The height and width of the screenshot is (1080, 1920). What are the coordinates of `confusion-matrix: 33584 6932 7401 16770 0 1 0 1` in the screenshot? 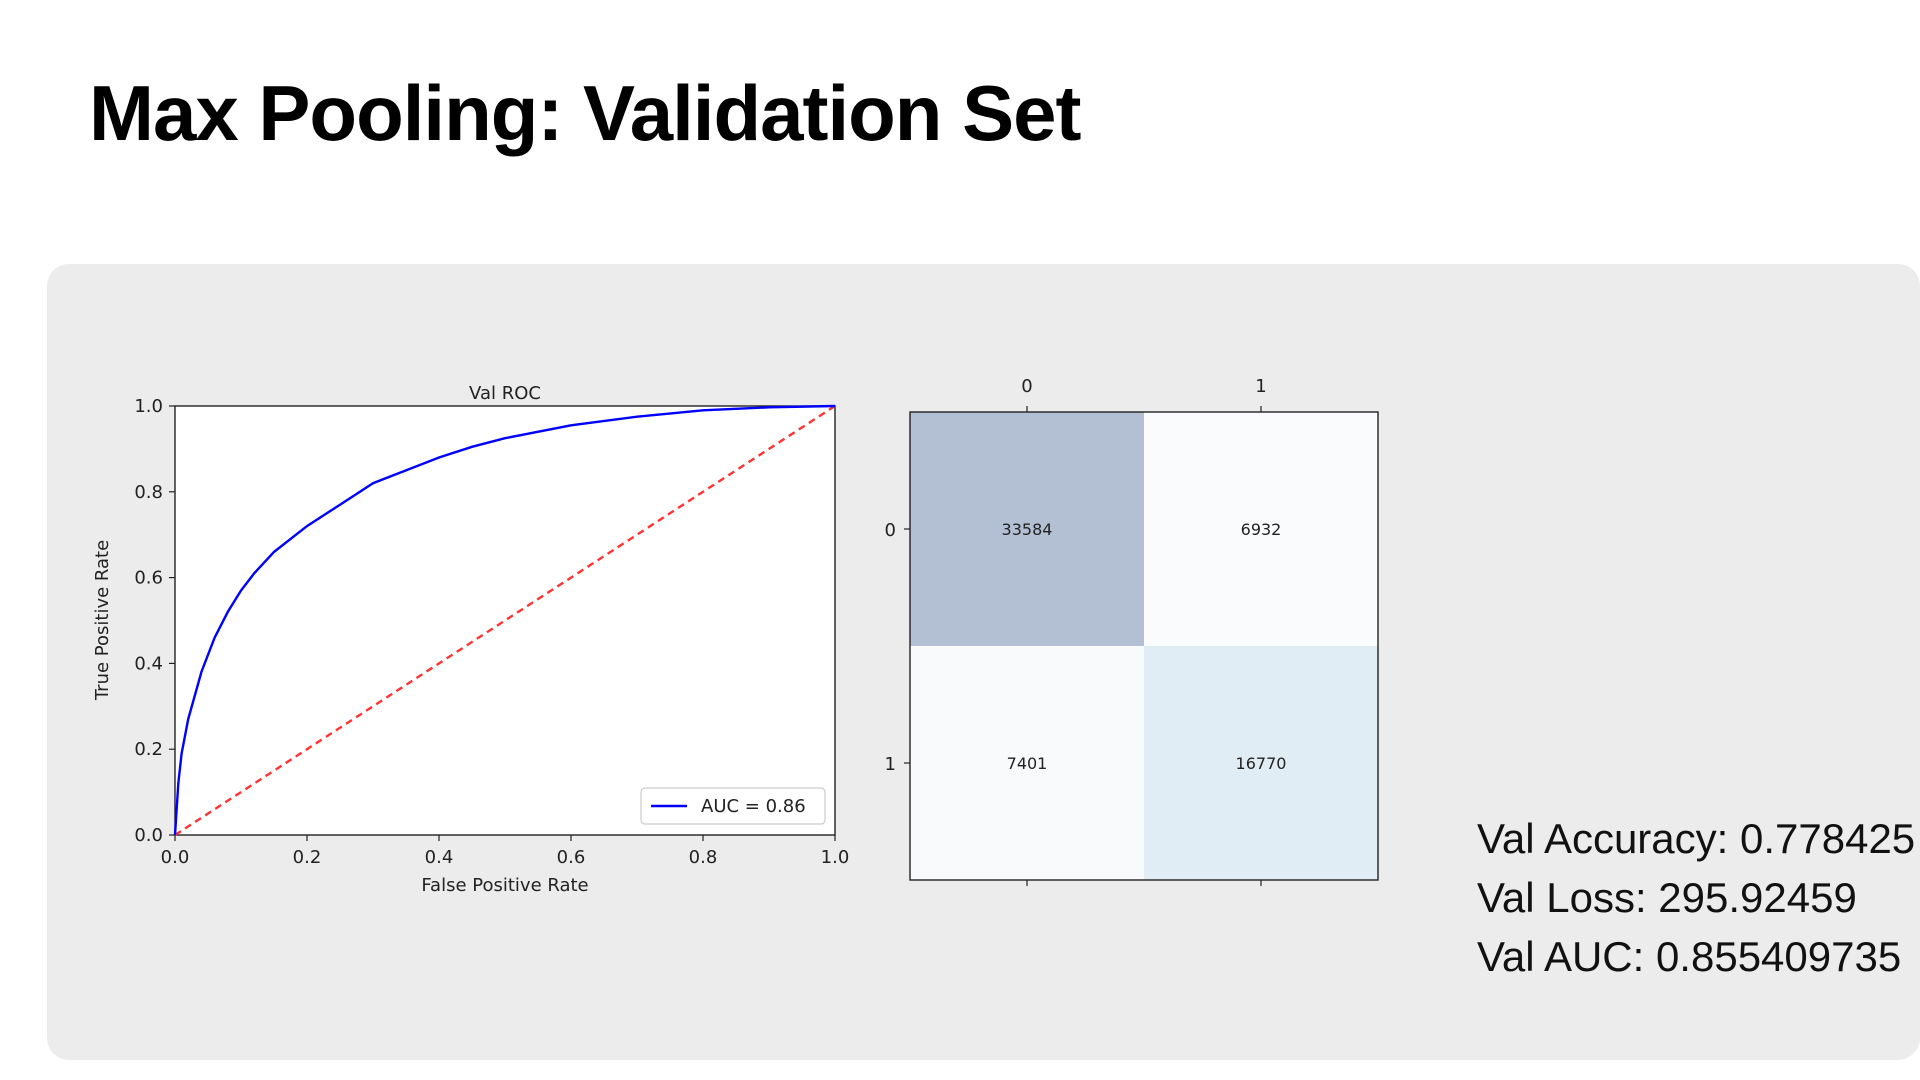 It's located at (1132, 631).